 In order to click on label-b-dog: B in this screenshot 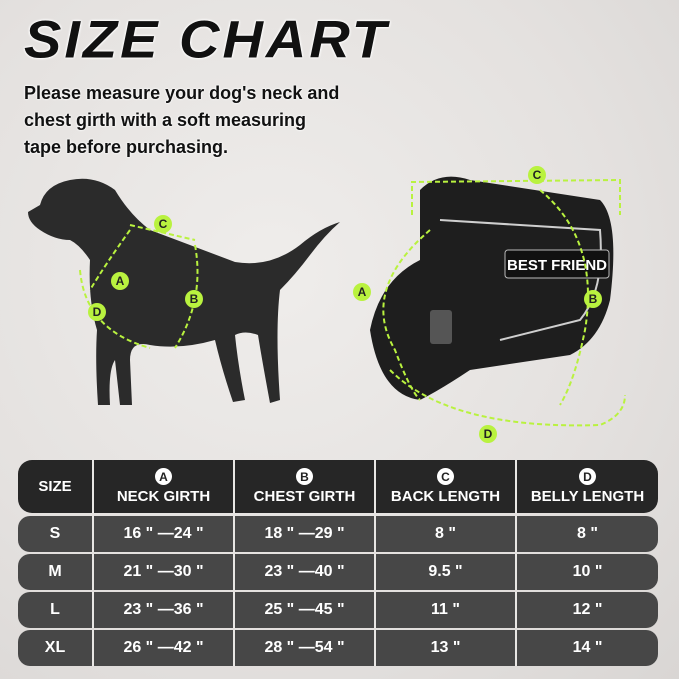, I will do `click(194, 299)`.